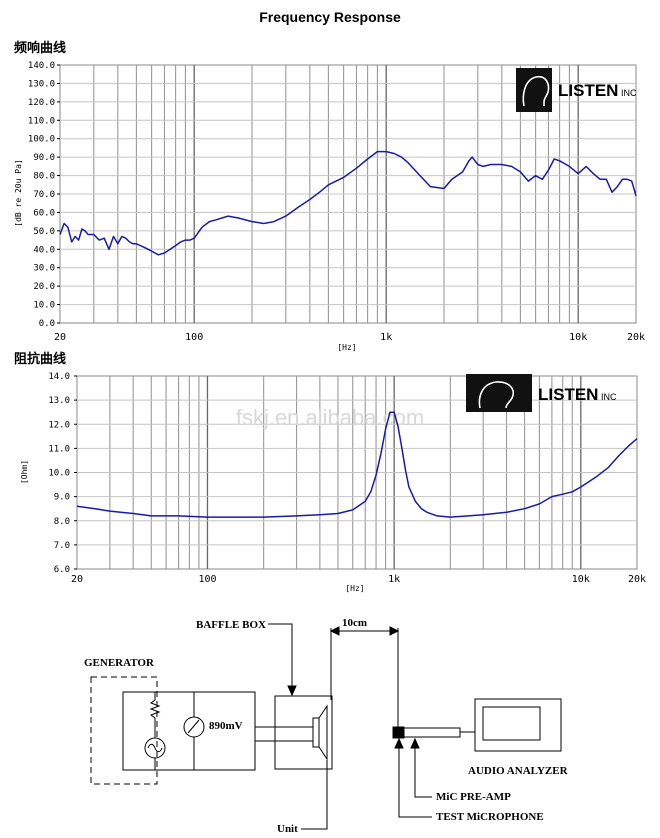  I want to click on voltmeter-icon, so click(194, 727).